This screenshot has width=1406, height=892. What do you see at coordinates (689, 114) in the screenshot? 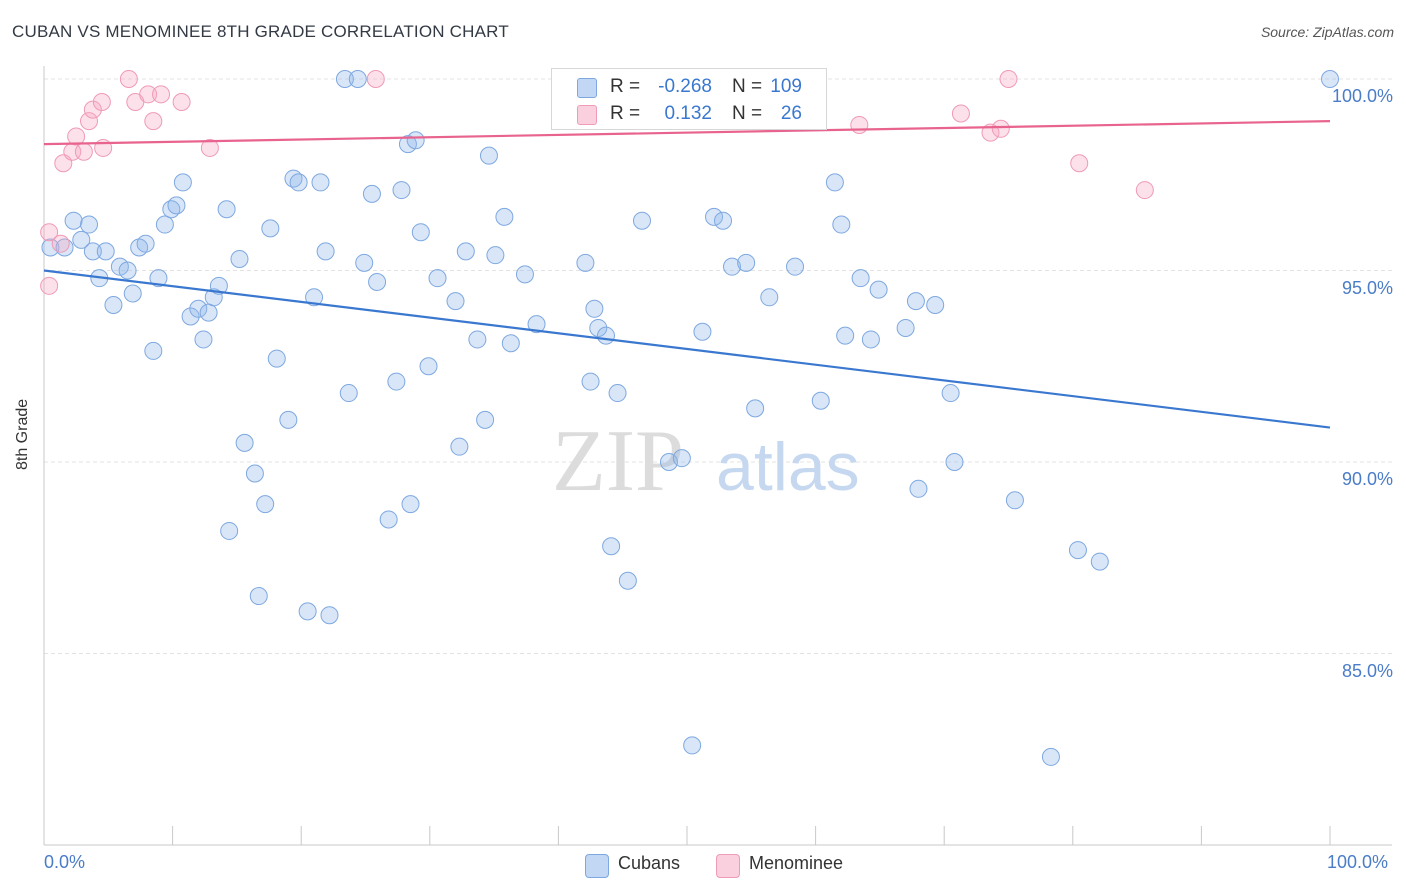
I see `legend-row-menominee: R = 0.132 N = 26` at bounding box center [689, 114].